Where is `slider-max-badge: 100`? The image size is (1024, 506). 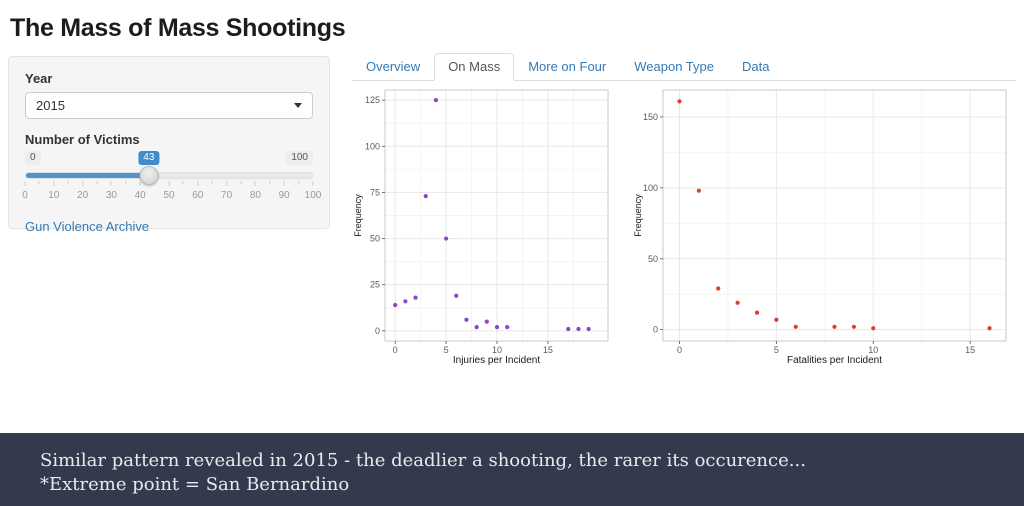 slider-max-badge: 100 is located at coordinates (299, 158).